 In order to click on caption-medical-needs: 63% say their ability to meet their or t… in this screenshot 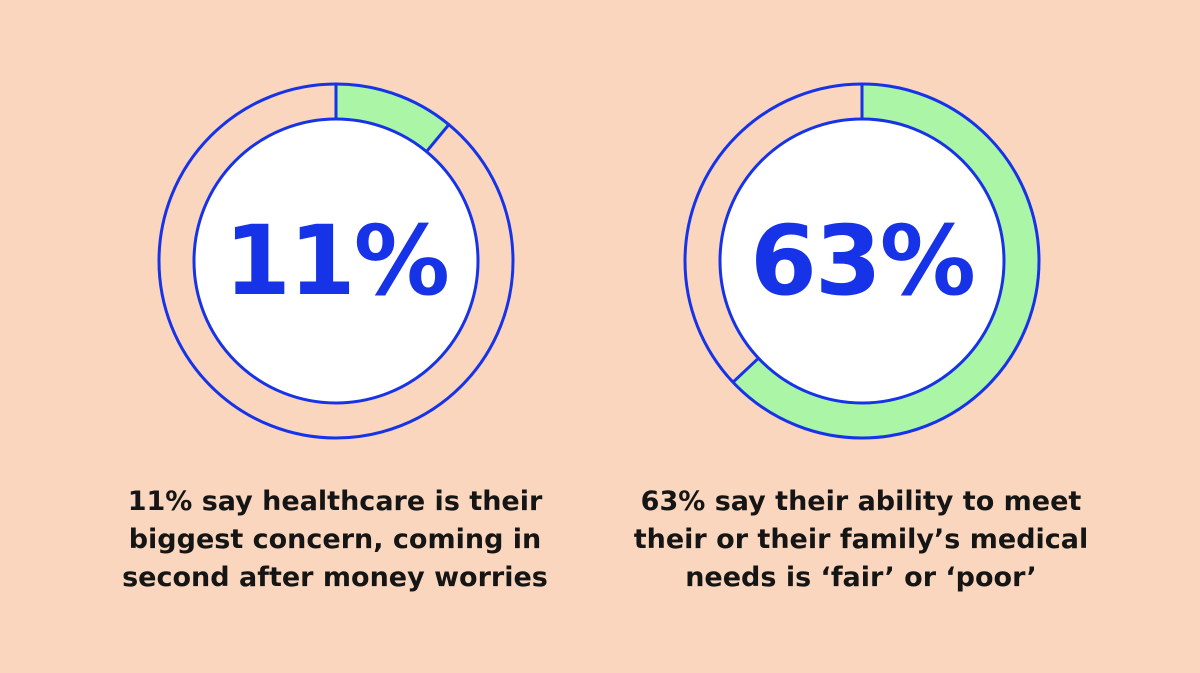, I will do `click(861, 539)`.